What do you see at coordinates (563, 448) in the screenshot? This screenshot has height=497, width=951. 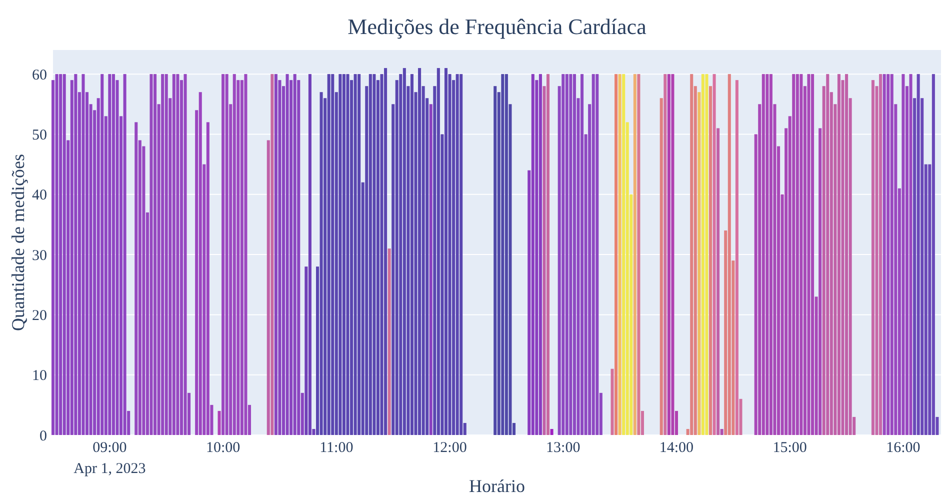 I see `x-tick-label: 13:00` at bounding box center [563, 448].